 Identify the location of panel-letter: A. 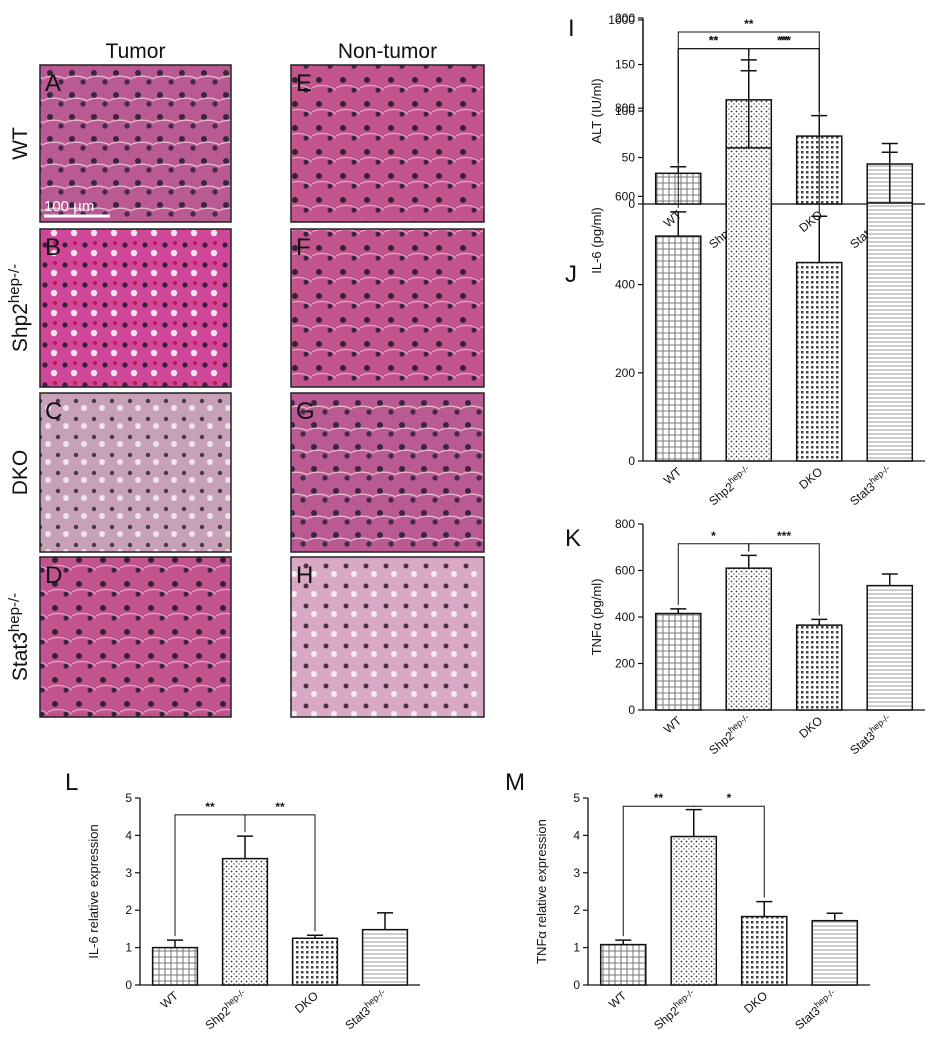
(53, 83).